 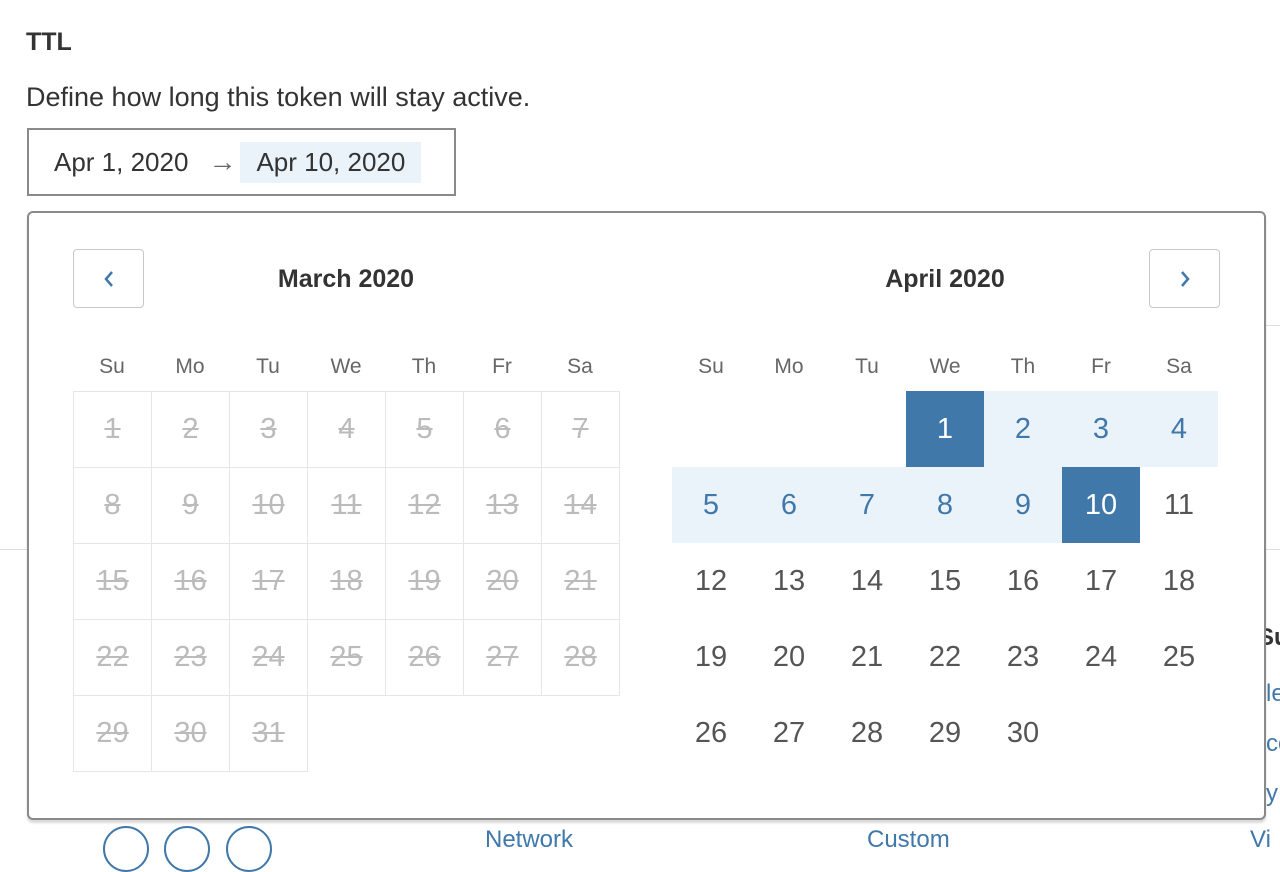 I want to click on arrow-right-icon: →, so click(x=222, y=161).